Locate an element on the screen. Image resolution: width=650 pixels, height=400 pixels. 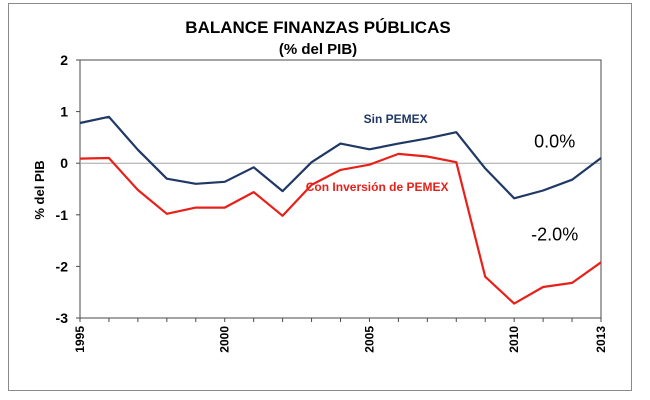
chart-subtitle: (% del PIB) is located at coordinates (318, 49).